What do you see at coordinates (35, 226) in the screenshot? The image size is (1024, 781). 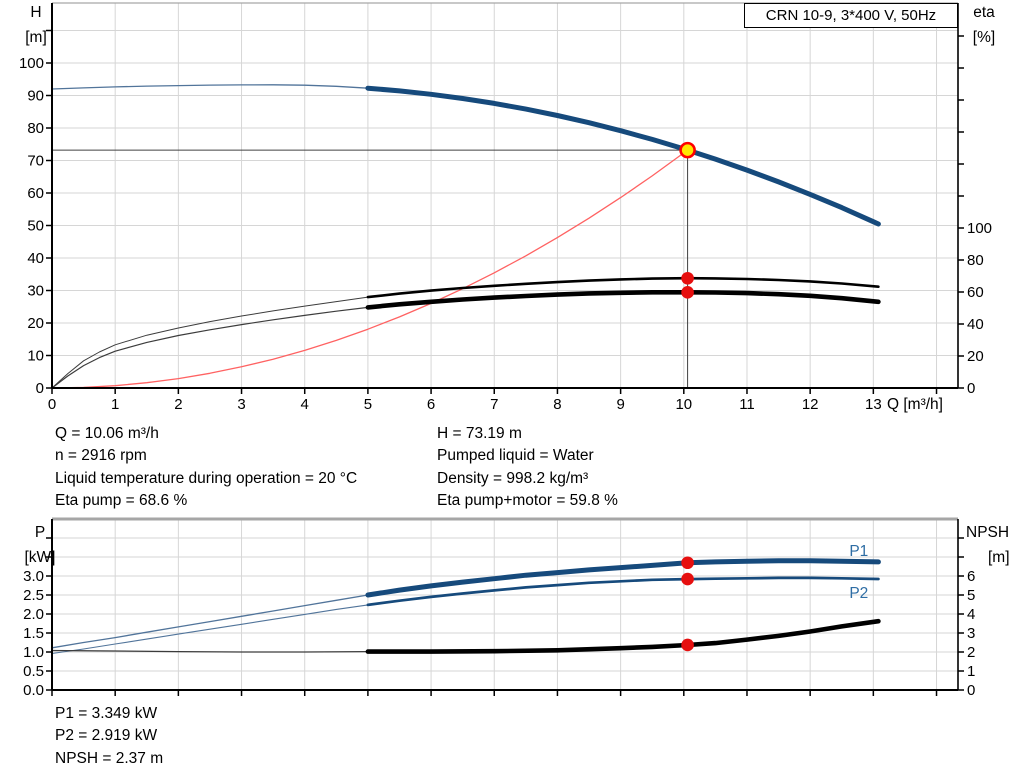 I see `axis-label: 50` at bounding box center [35, 226].